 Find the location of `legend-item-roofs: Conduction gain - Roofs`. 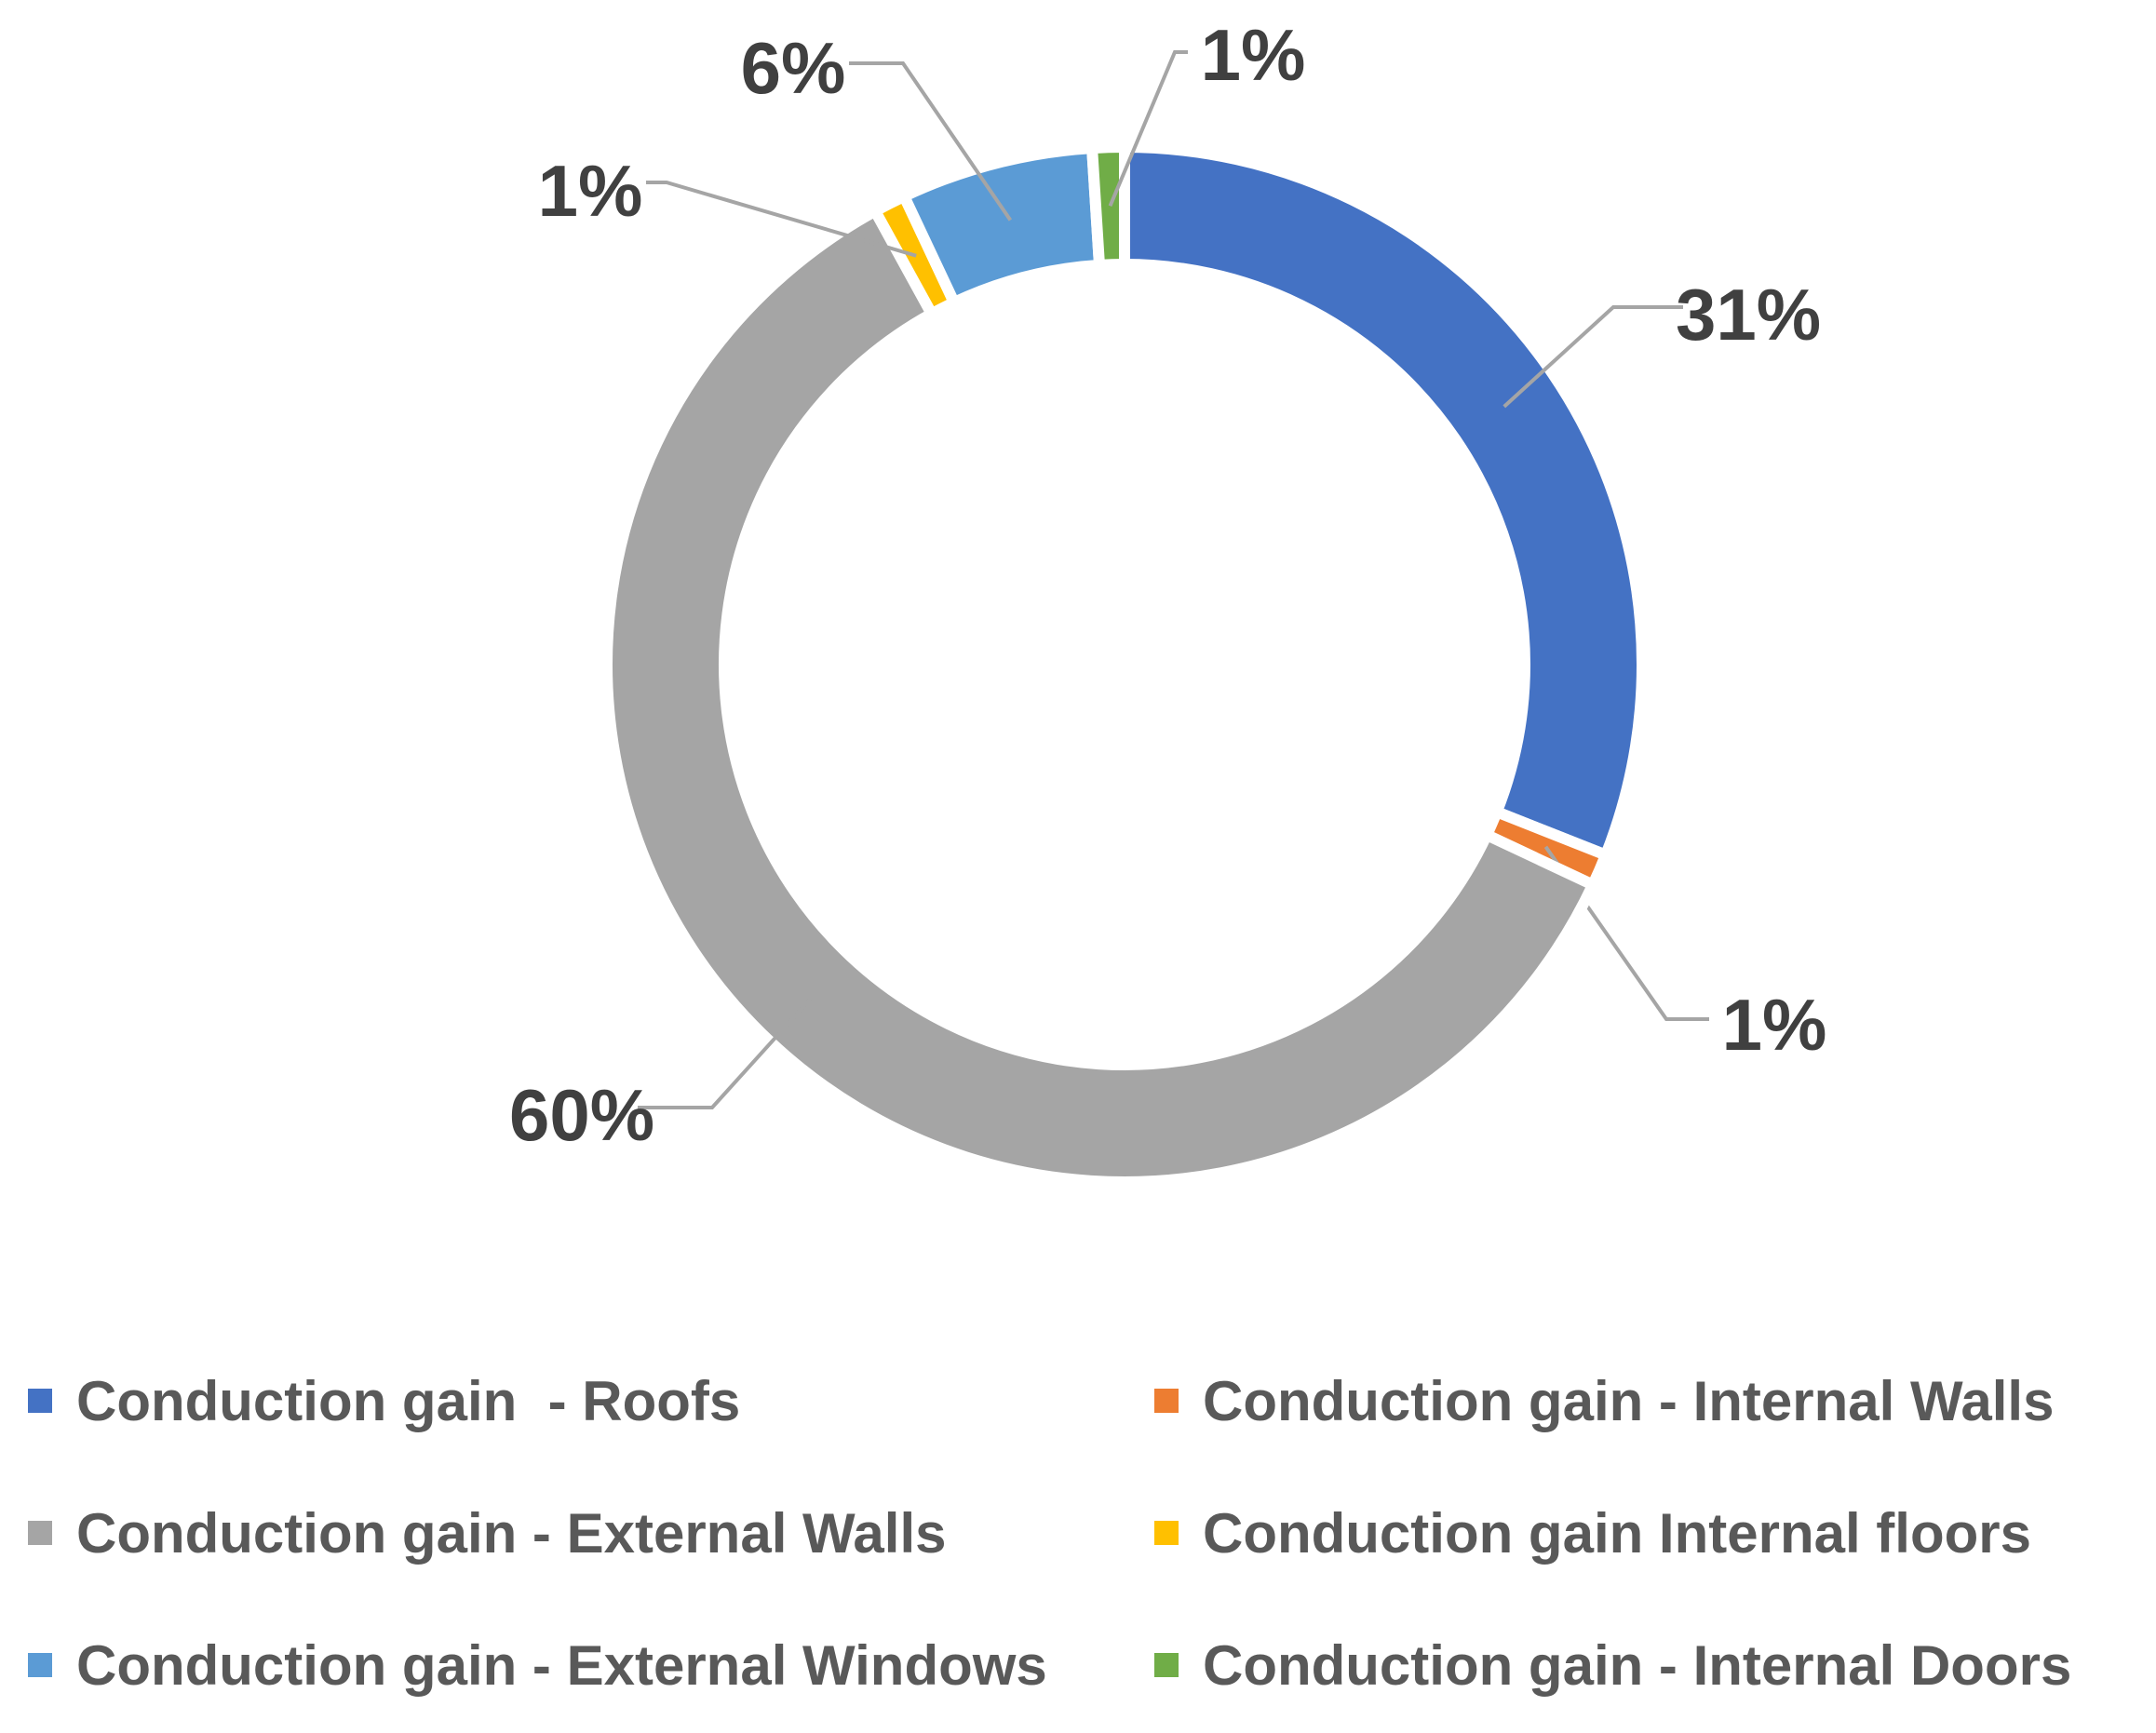

legend-item-roofs: Conduction gain - Roofs is located at coordinates (591, 1401).